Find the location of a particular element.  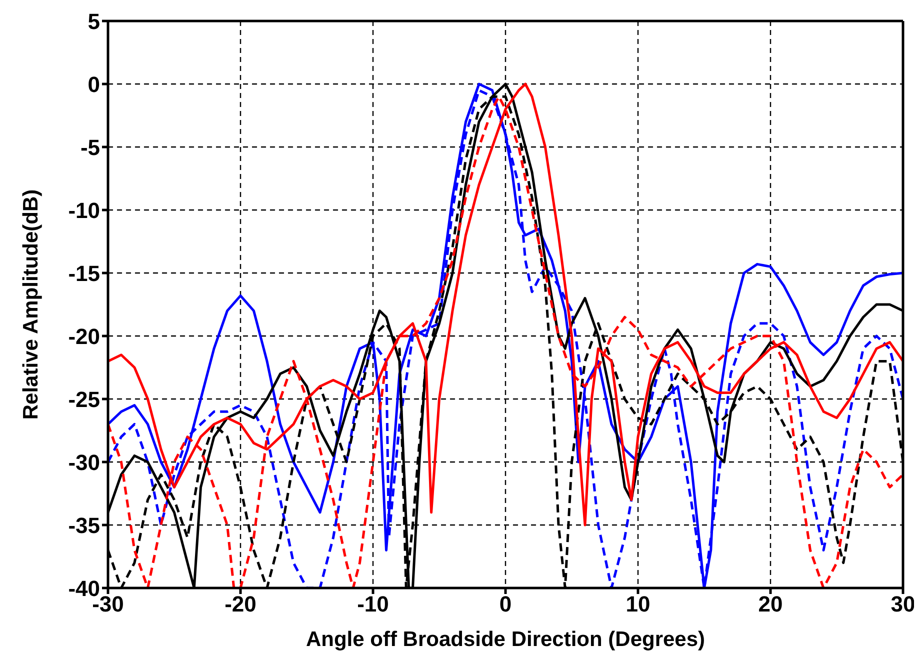

y-tick-label: -25 is located at coordinates (84, 399).